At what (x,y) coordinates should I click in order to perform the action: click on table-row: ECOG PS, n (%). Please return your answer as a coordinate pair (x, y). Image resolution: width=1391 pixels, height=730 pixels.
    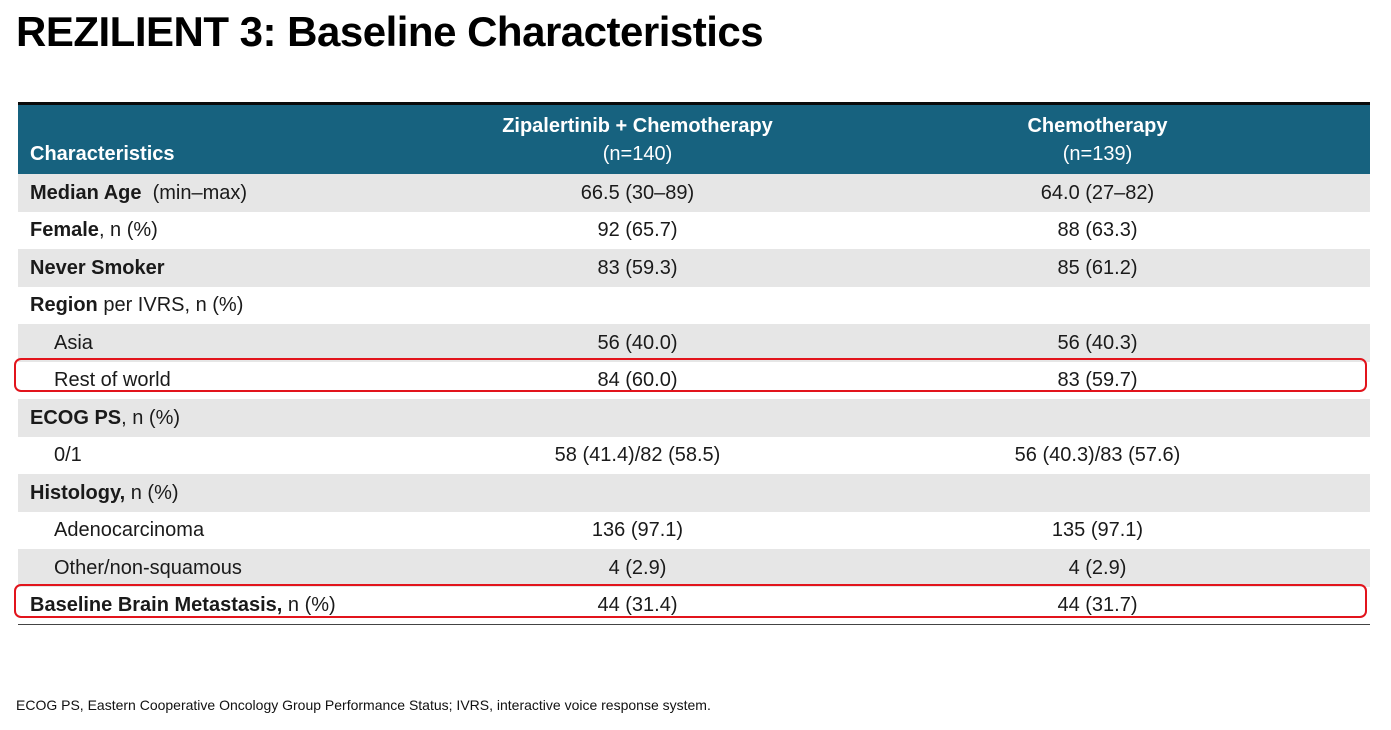
    Looking at the image, I should click on (694, 418).